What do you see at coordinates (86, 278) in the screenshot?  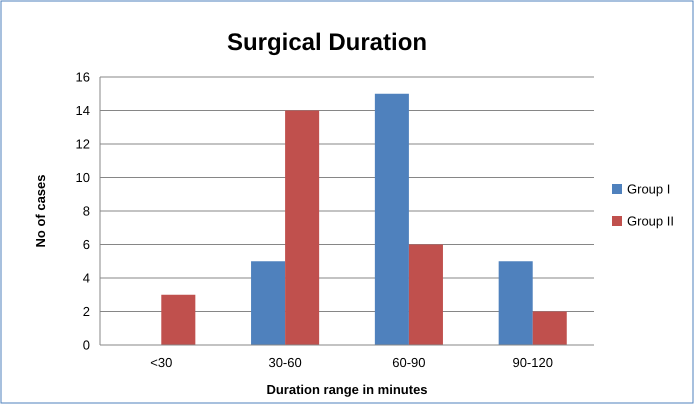 I see `y-tick-label: 4` at bounding box center [86, 278].